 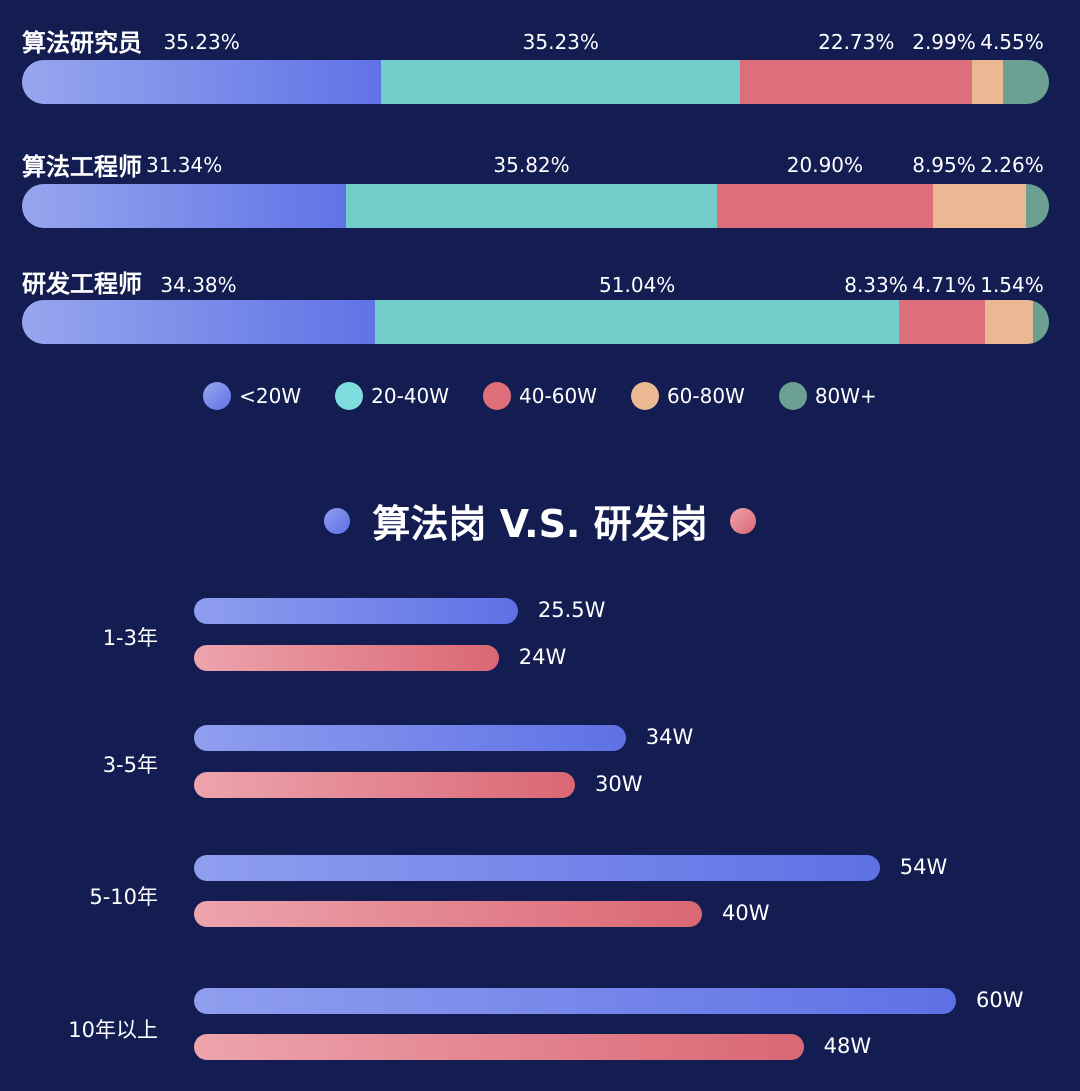 I want to click on group-label: 10年以上, so click(x=113, y=1030).